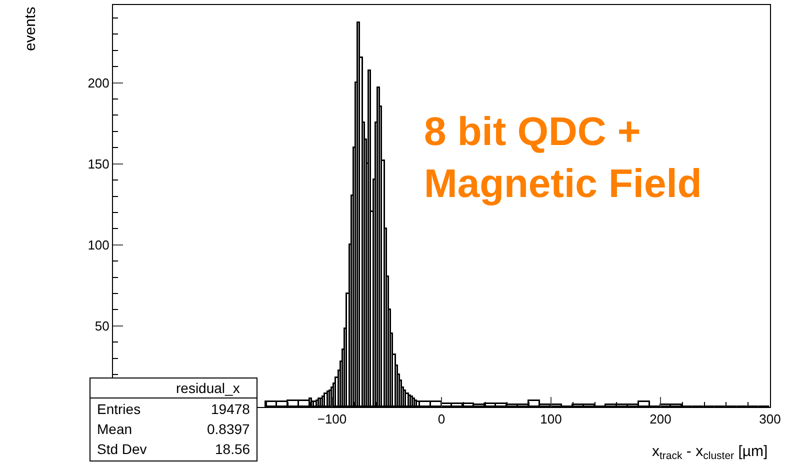  I want to click on y-tick-label: 200, so click(99, 82).